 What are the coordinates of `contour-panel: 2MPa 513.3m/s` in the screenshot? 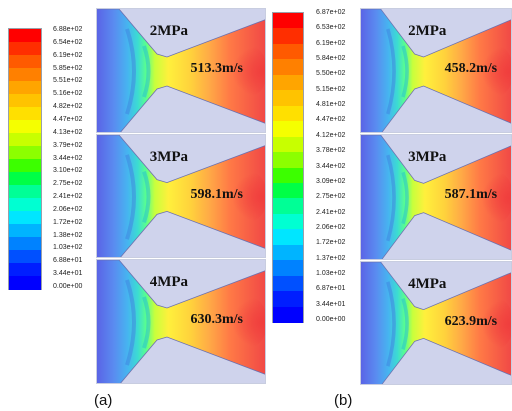 It's located at (181, 70).